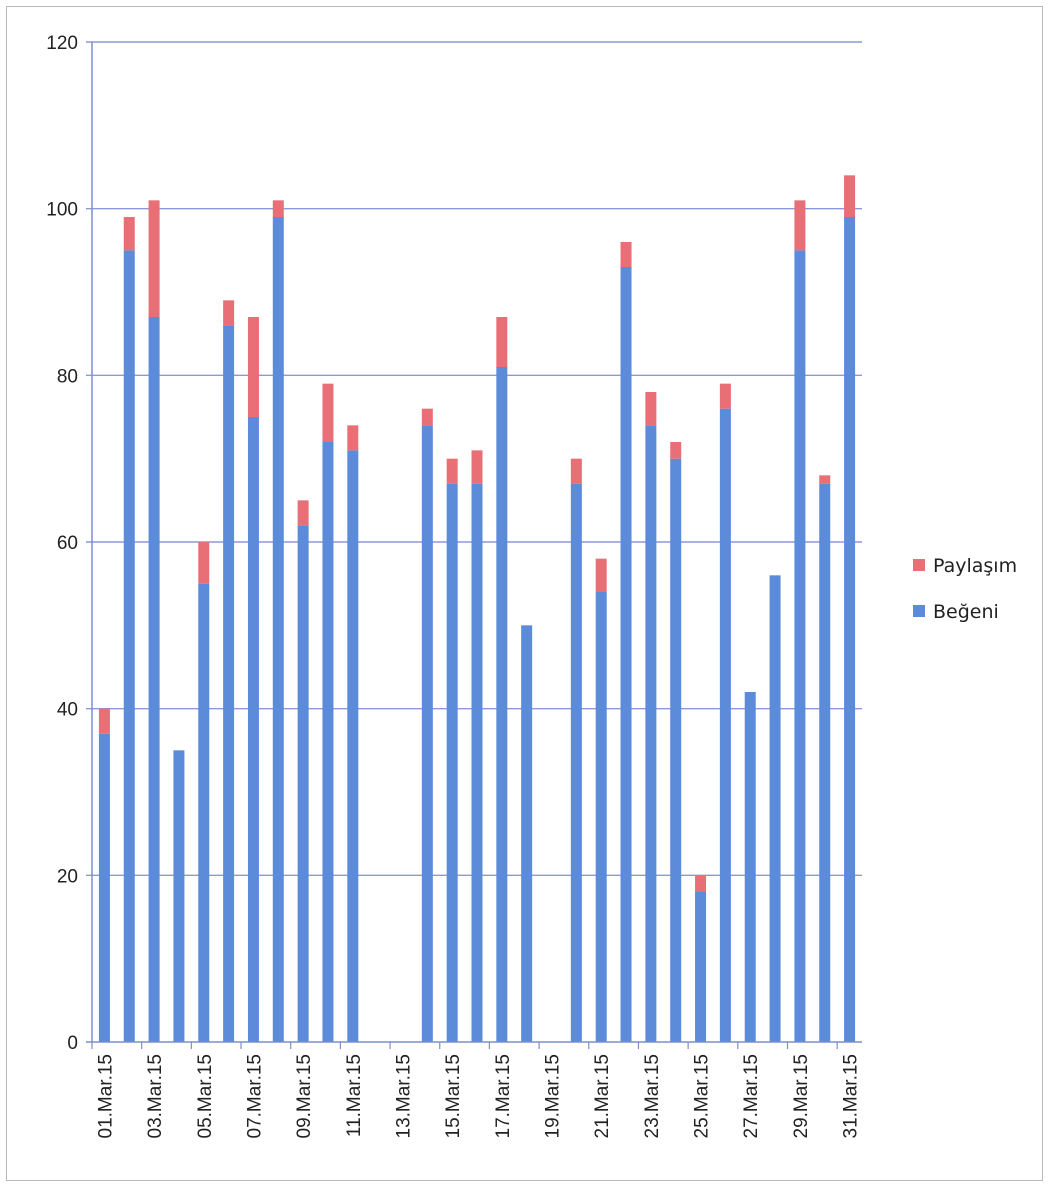 The width and height of the screenshot is (1051, 1189). I want to click on y-tick-label: 60, so click(67, 543).